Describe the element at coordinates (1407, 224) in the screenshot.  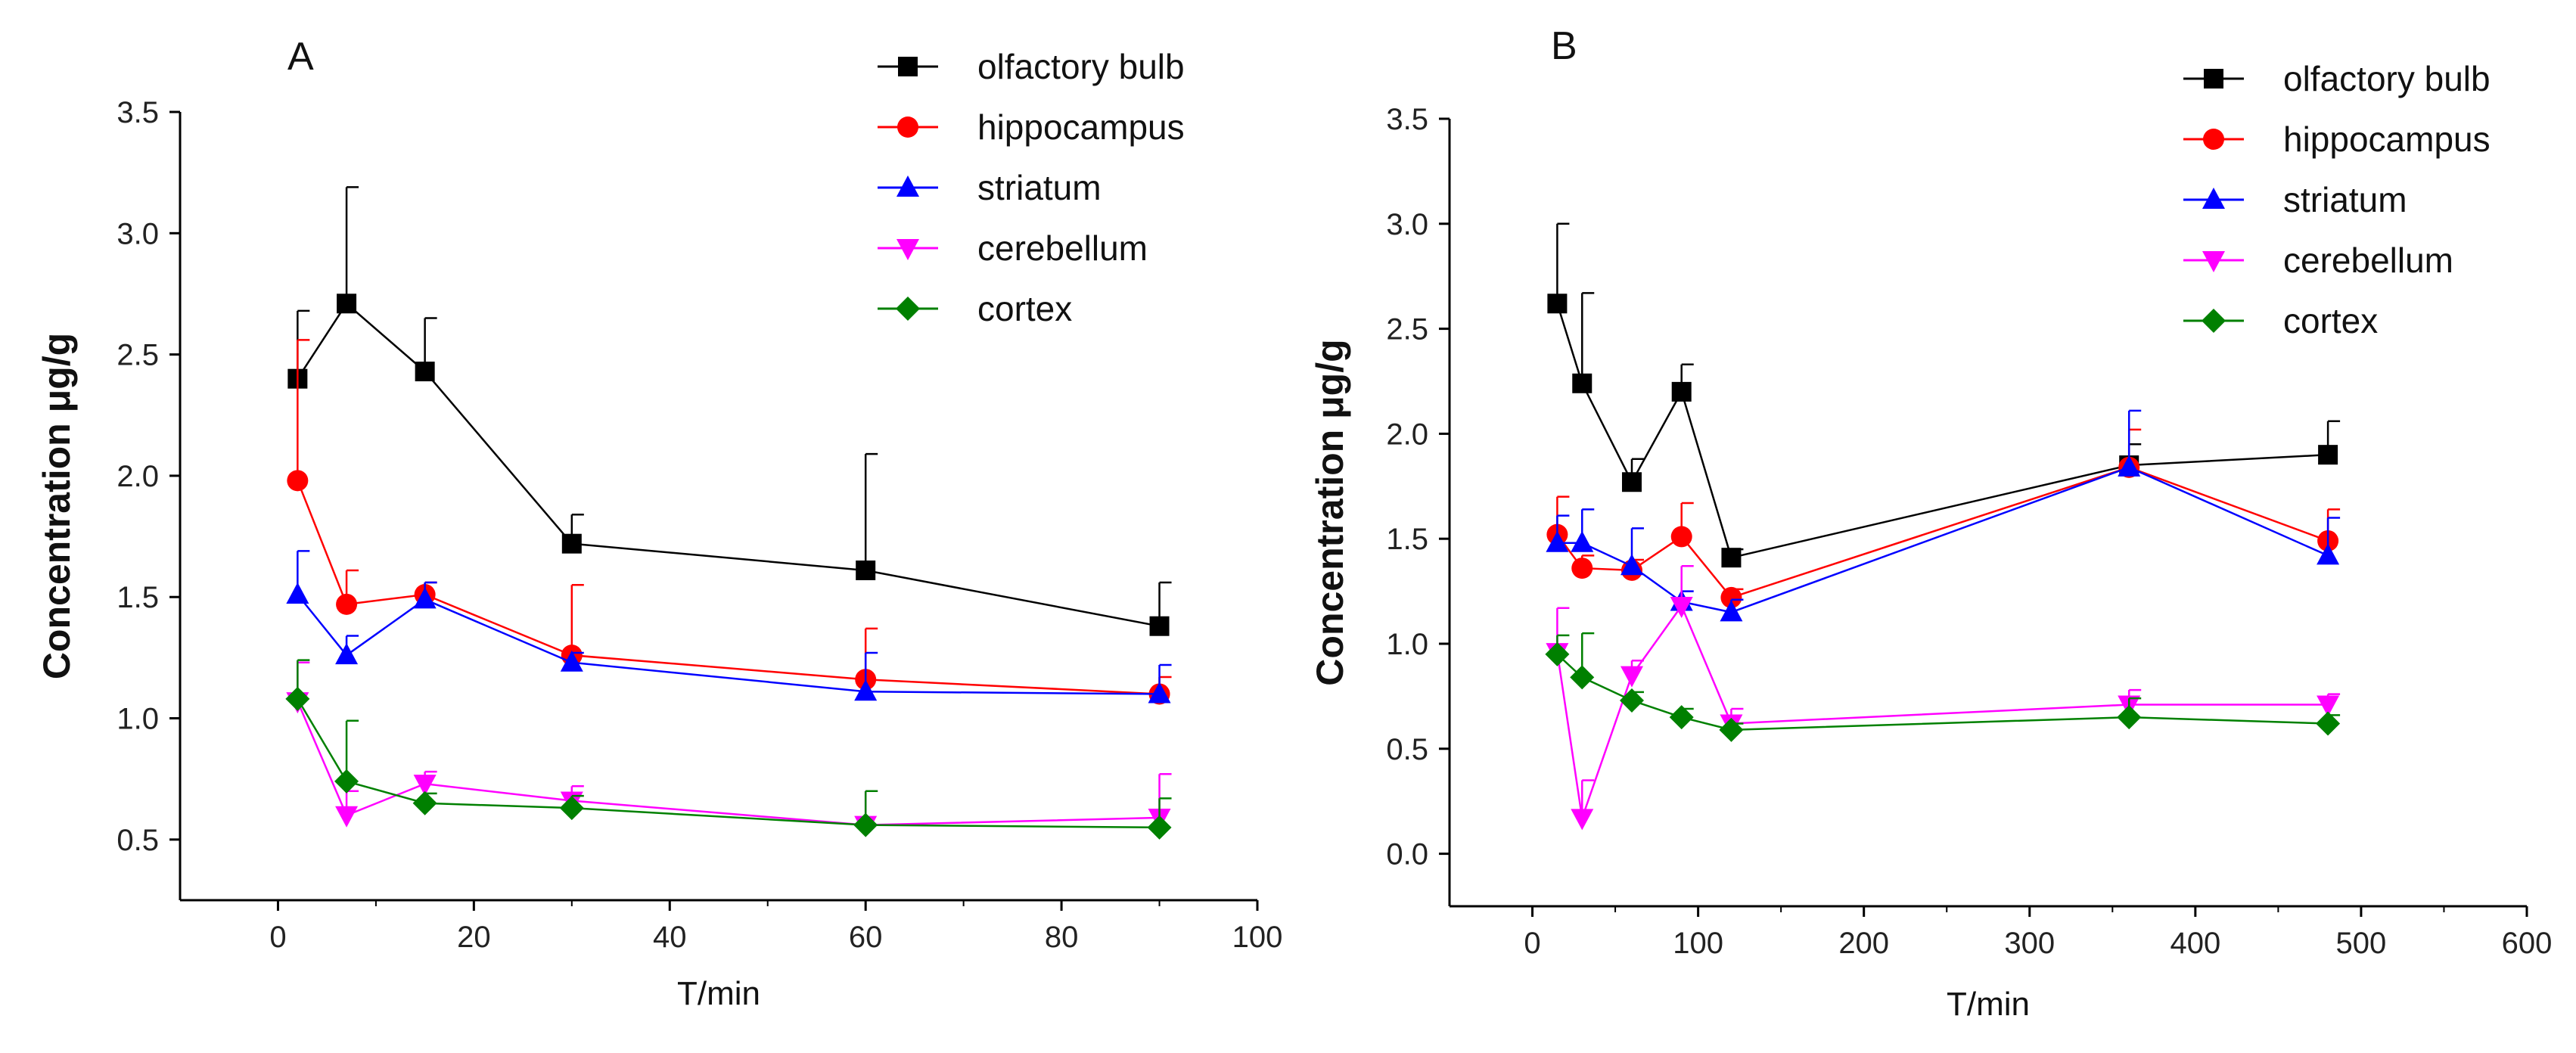
I see `panel-b-ytick-label: 3.0` at that location.